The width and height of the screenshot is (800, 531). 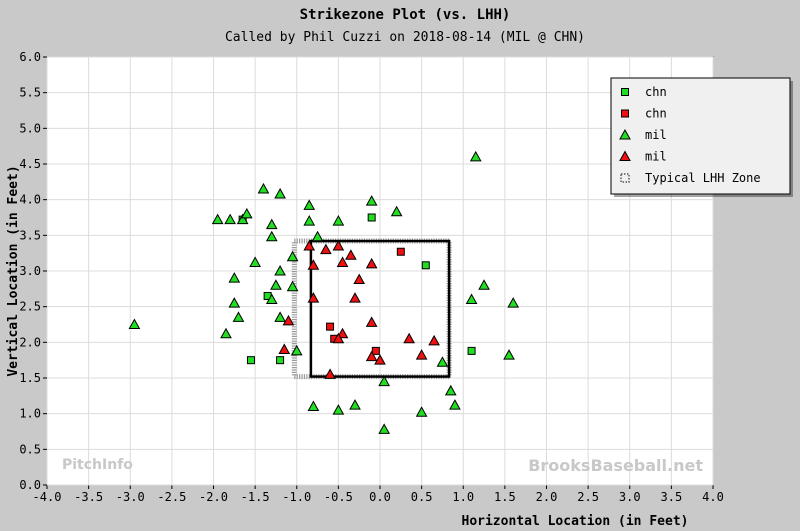 I want to click on y-tick-label: 1.5, so click(x=30, y=378).